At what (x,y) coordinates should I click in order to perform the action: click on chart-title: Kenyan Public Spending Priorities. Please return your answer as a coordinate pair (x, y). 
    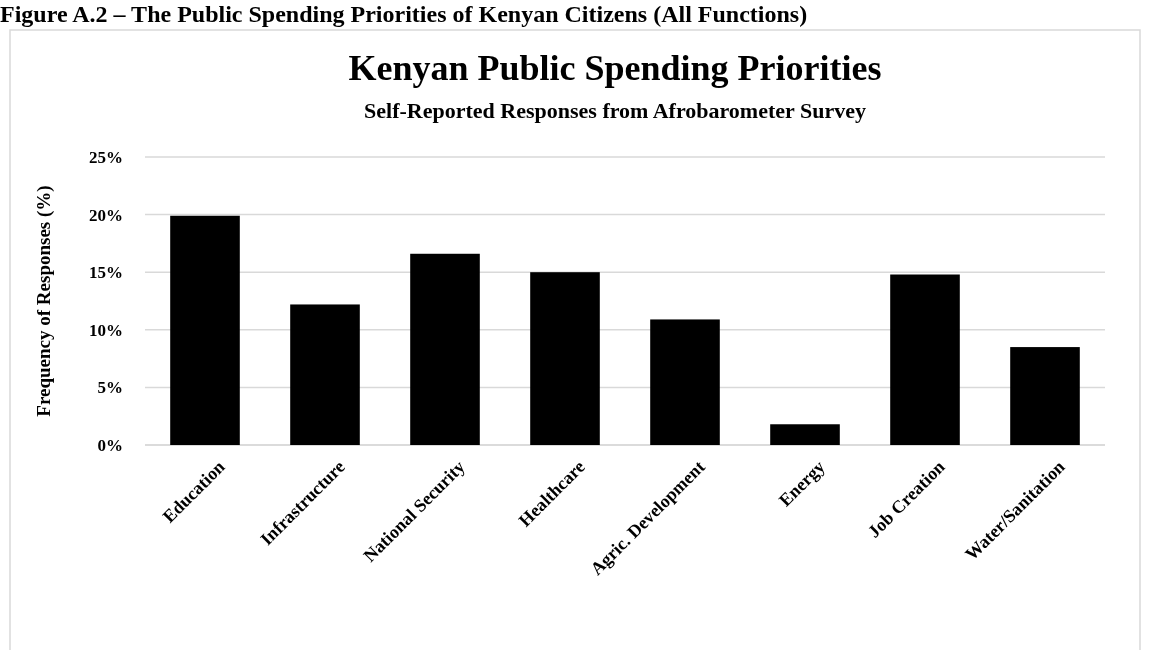
    Looking at the image, I should click on (615, 68).